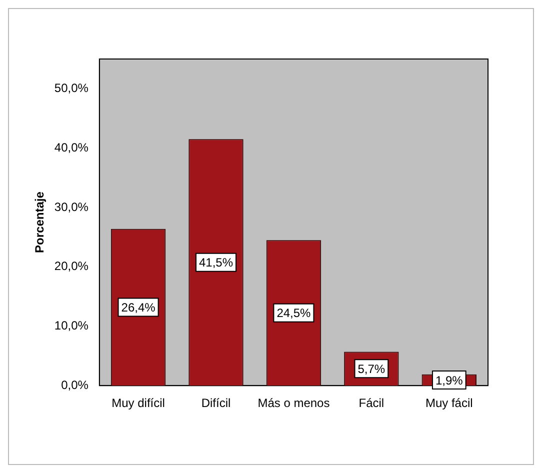 Image resolution: width=542 pixels, height=473 pixels. I want to click on y-tick-label: 40,0%, so click(71, 147).